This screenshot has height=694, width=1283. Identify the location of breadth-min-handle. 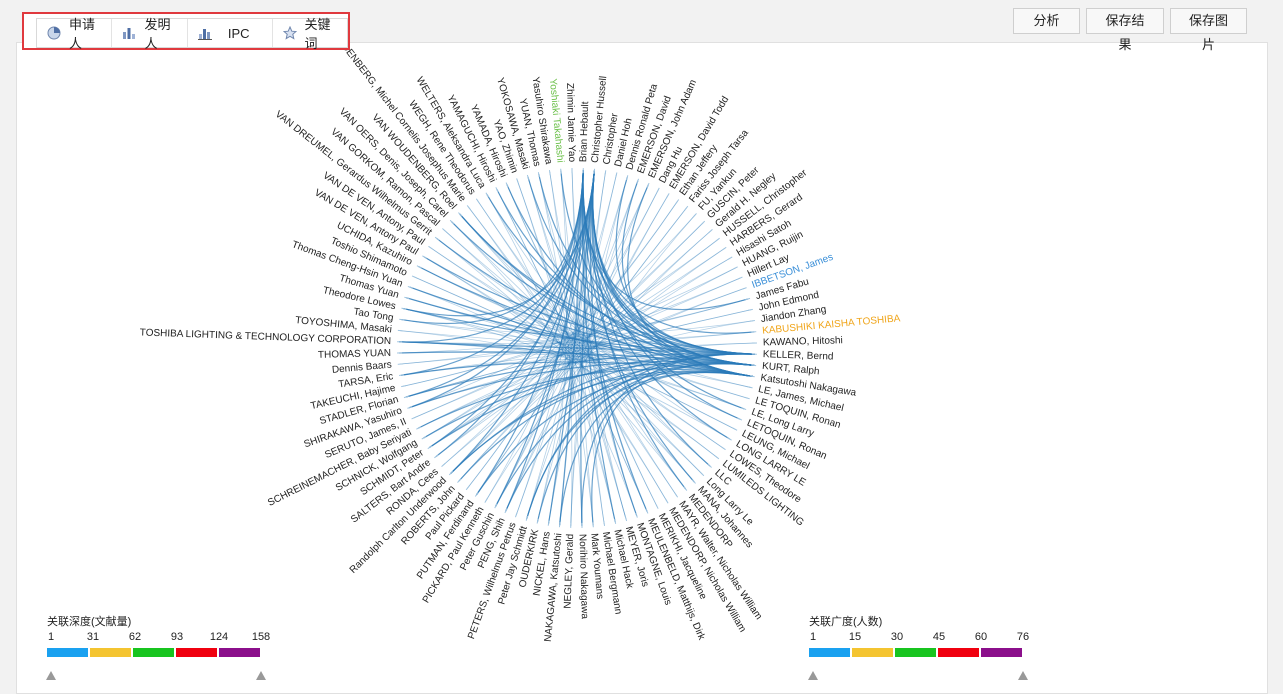
(813, 675).